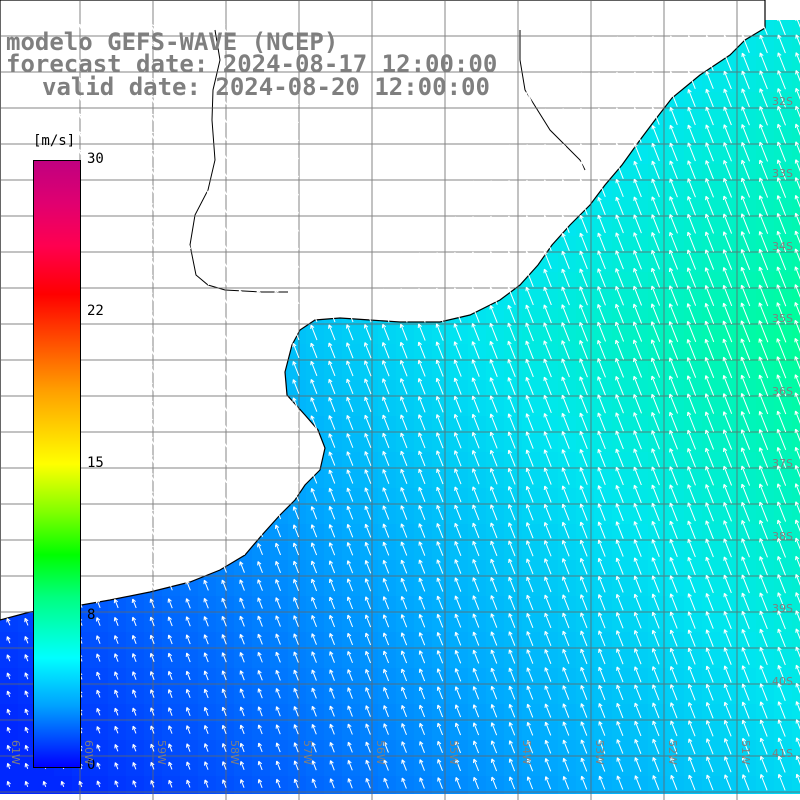 Image resolution: width=800 pixels, height=800 pixels. I want to click on lat-label: 40S, so click(782, 681).